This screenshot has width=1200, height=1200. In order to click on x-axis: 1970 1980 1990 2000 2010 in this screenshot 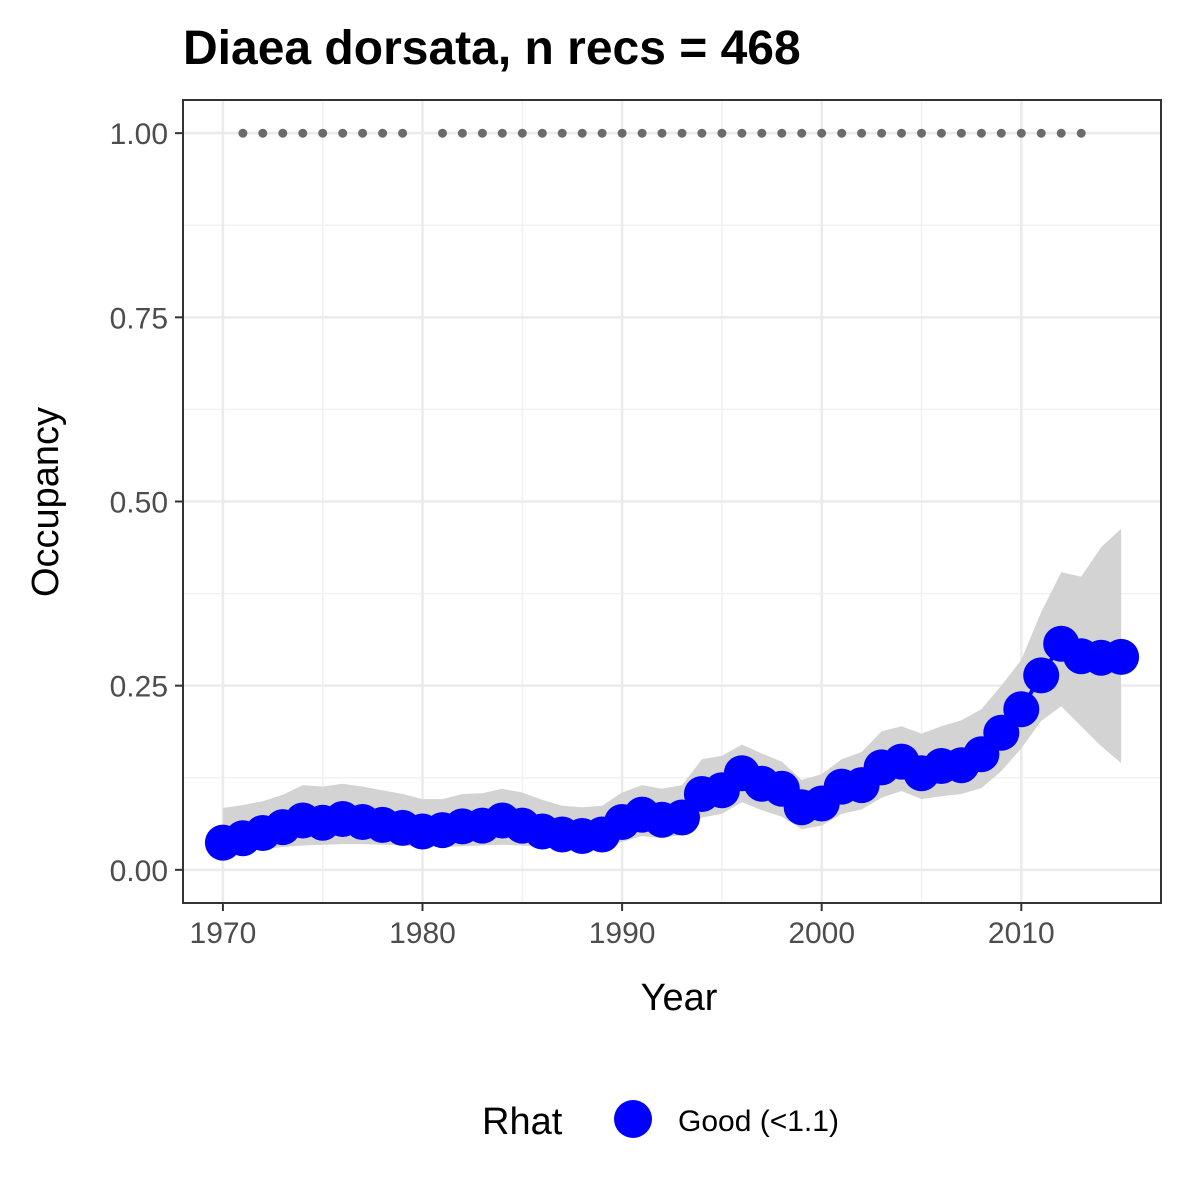, I will do `click(622, 926)`.